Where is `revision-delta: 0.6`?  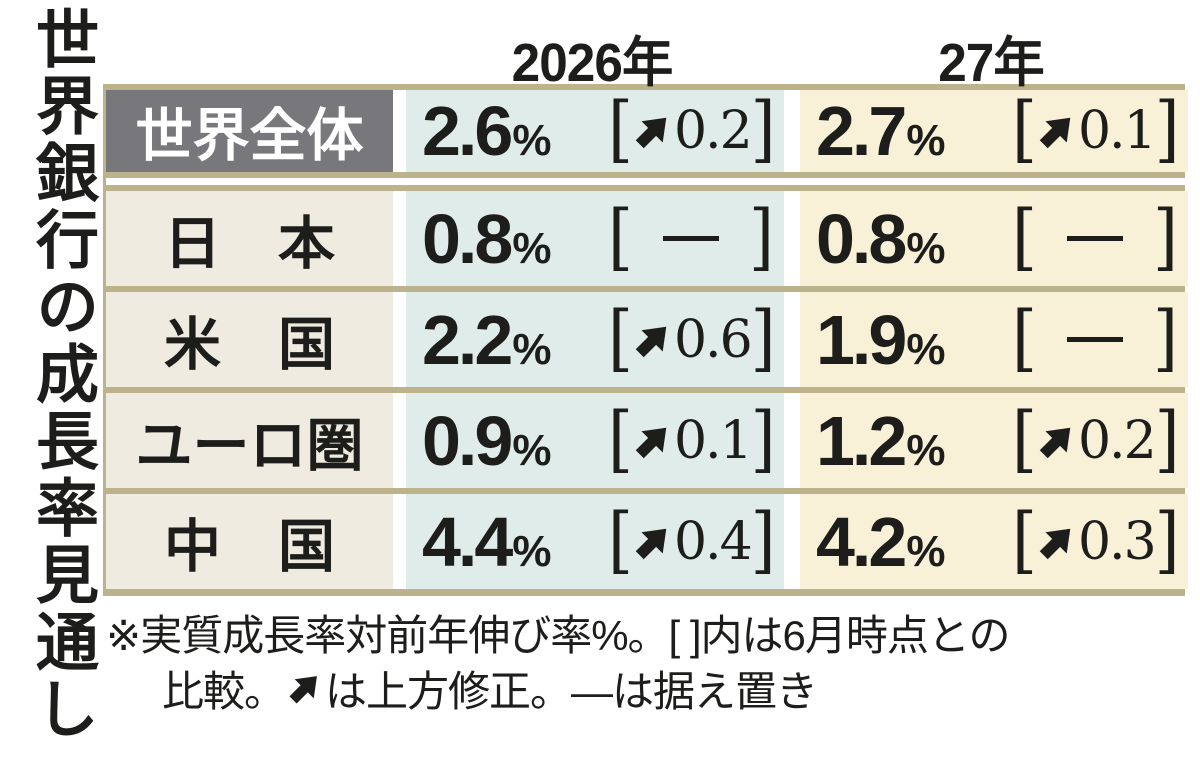 revision-delta: 0.6 is located at coordinates (713, 339).